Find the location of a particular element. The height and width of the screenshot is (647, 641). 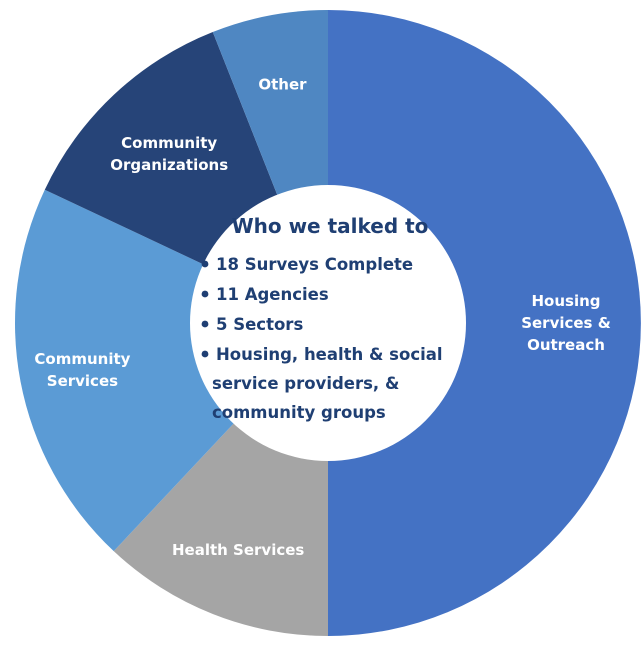

slice-label-line: Organizations is located at coordinates (169, 165).